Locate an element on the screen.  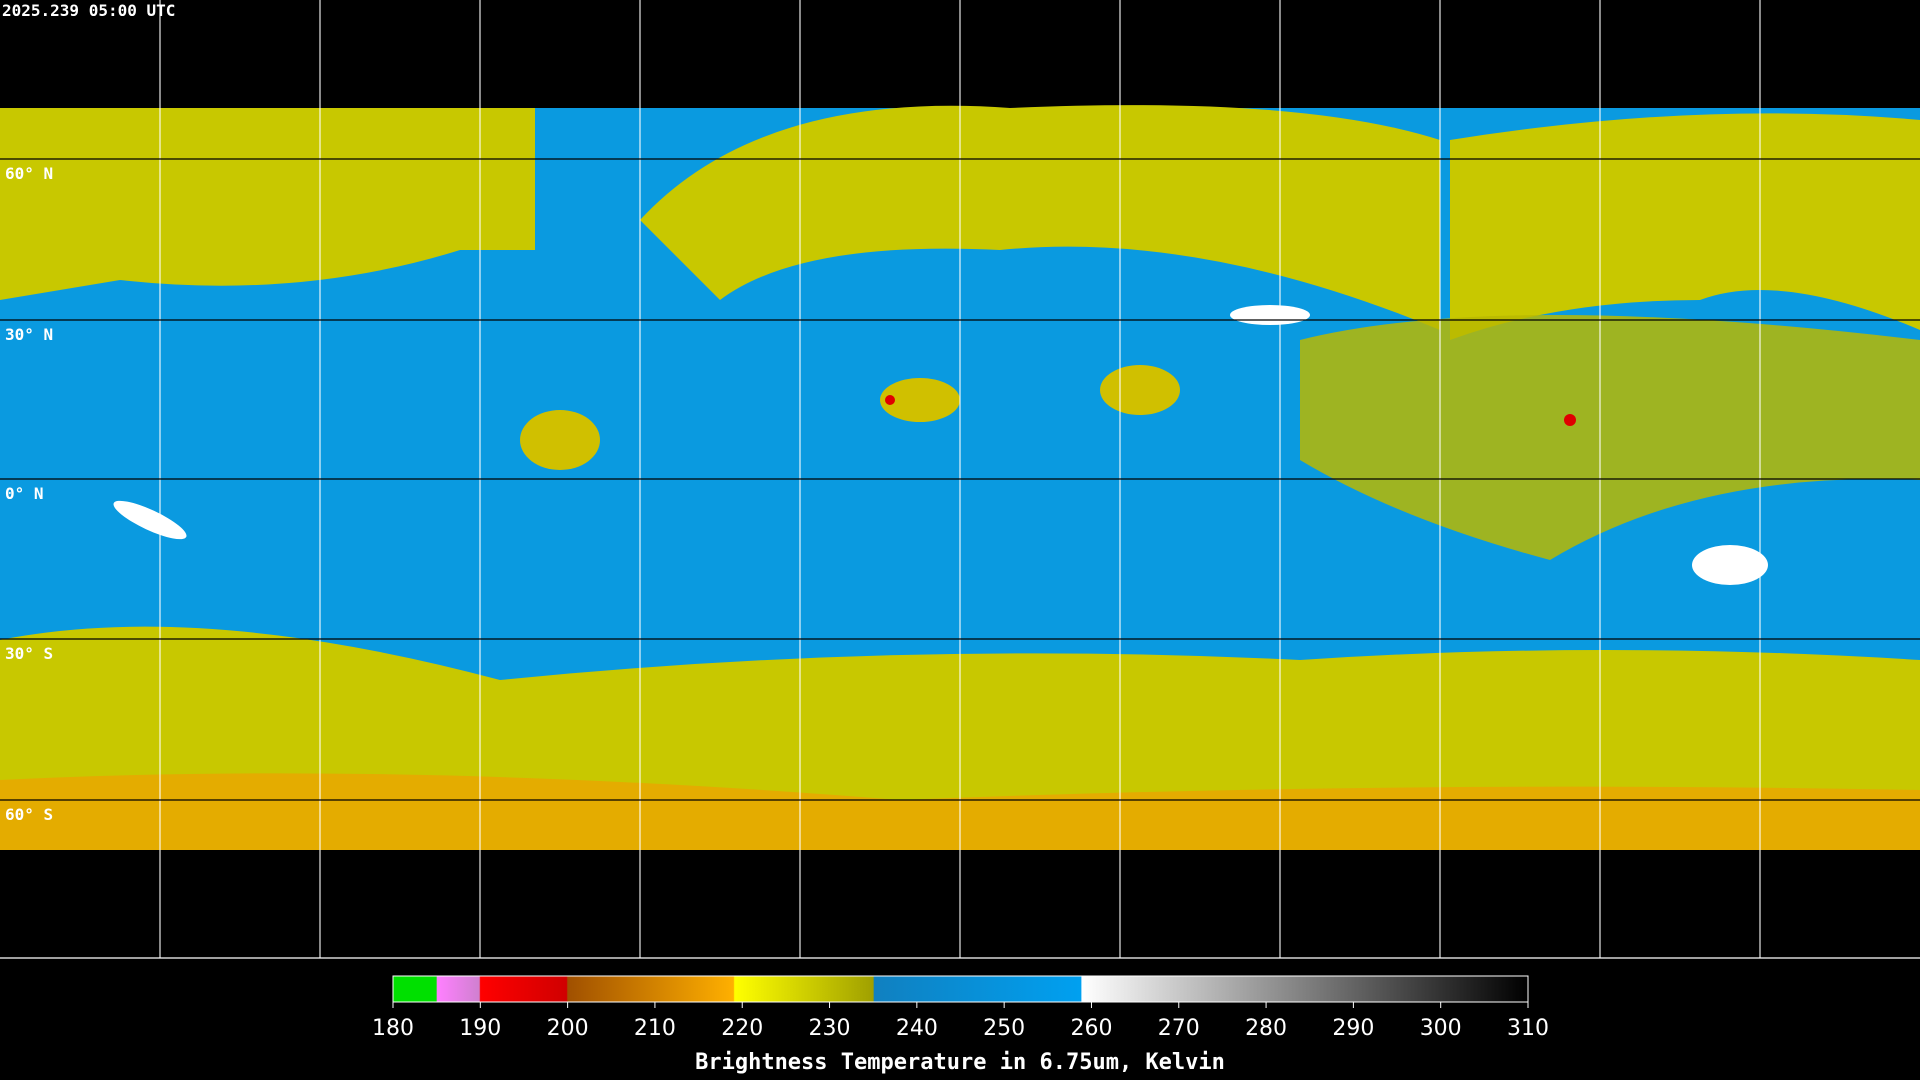
latitude-label: 0° N is located at coordinates (24, 493).